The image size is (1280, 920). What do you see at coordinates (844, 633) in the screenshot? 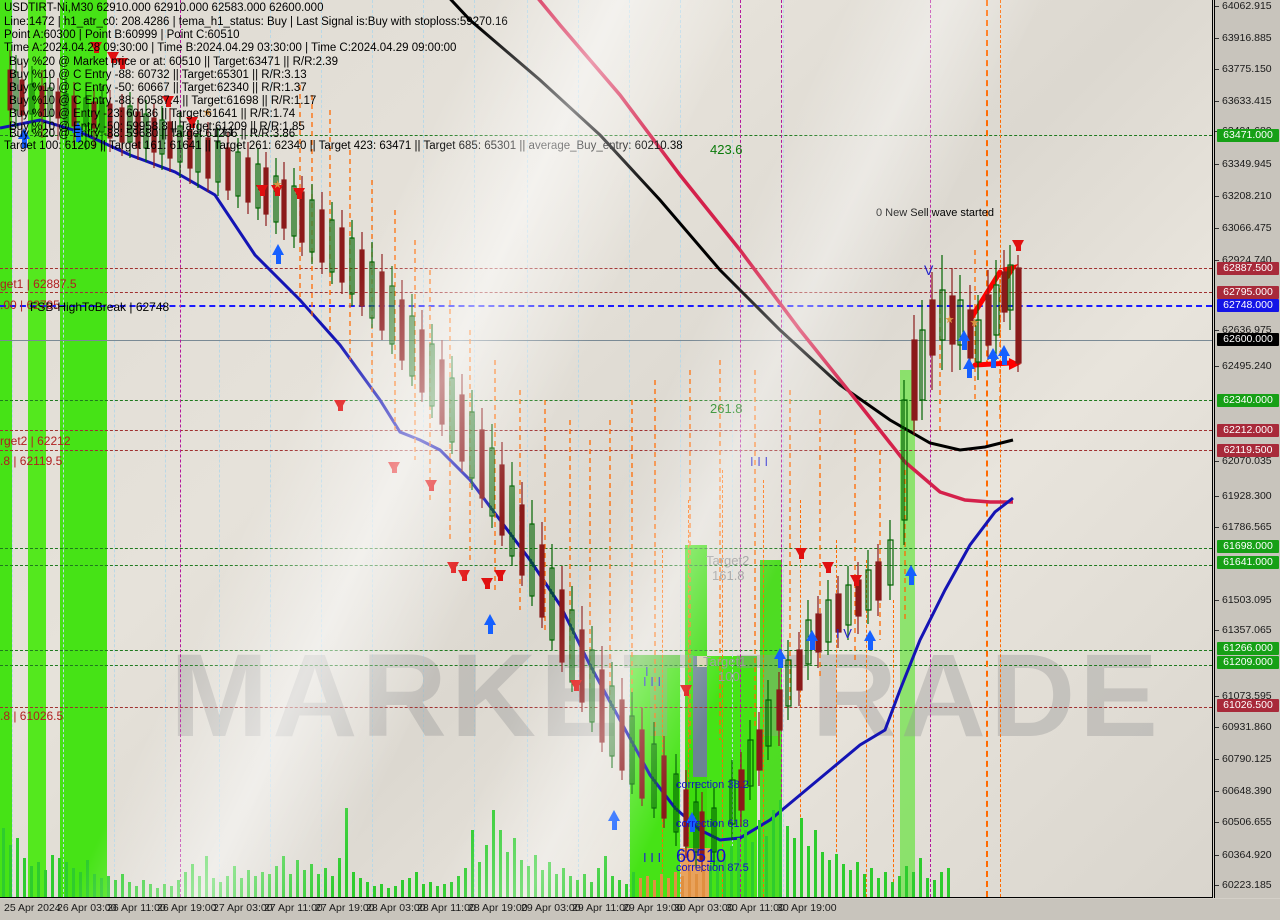
I see `wave-label-iv: I V` at bounding box center [844, 633].